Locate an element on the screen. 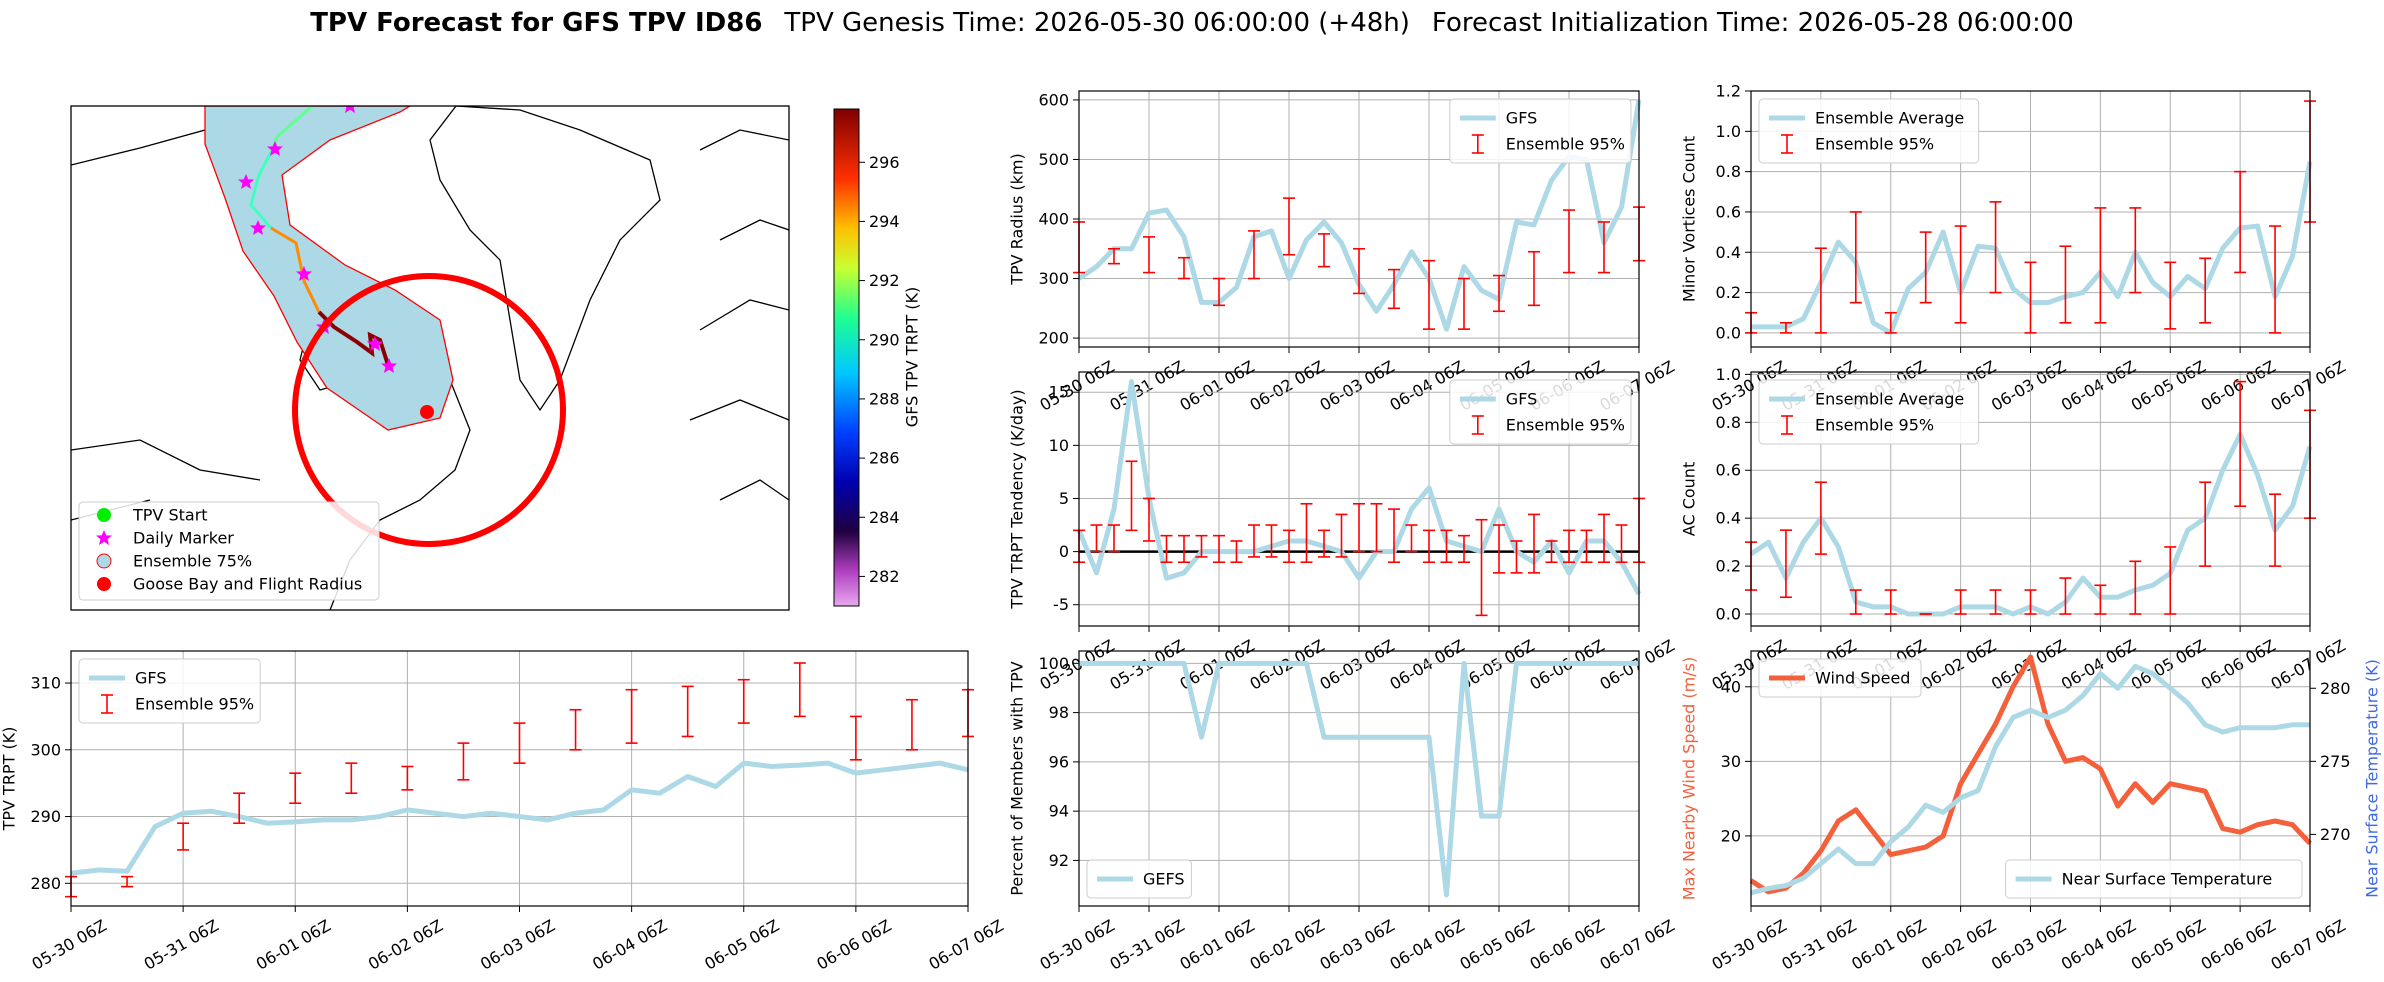 Image resolution: width=2384 pixels, height=982 pixels. y2-tick-label: 280 is located at coordinates (2335, 688).